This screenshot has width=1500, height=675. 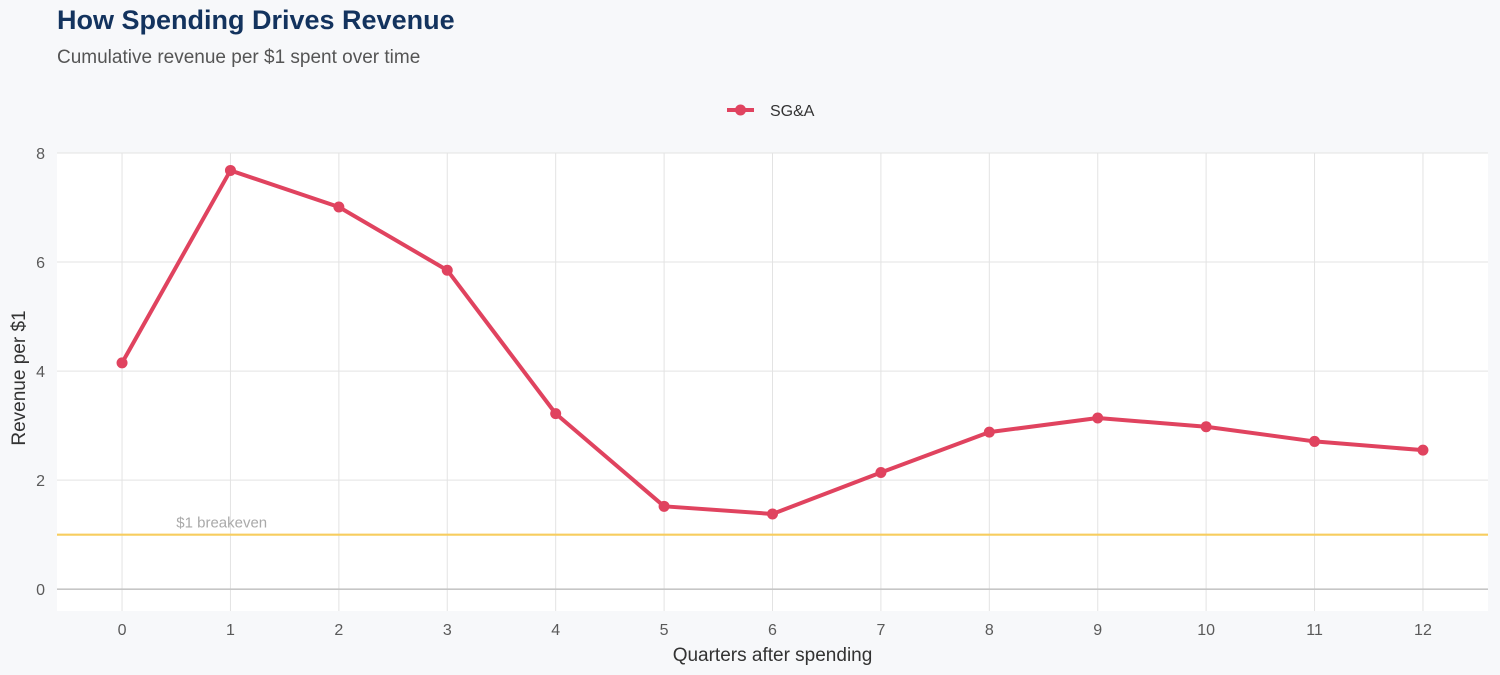 What do you see at coordinates (989, 630) in the screenshot?
I see `x-tick-label: 8` at bounding box center [989, 630].